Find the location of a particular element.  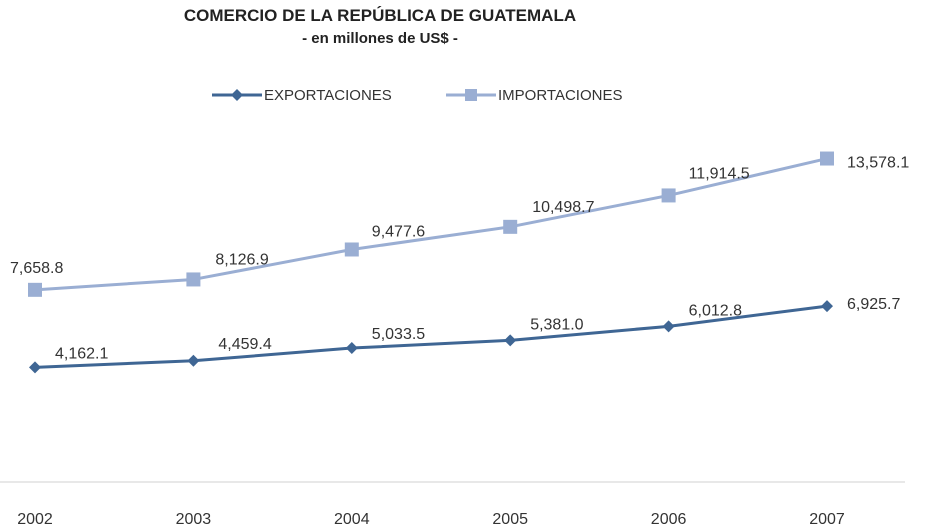

x-tick-label: 2007 is located at coordinates (827, 518).